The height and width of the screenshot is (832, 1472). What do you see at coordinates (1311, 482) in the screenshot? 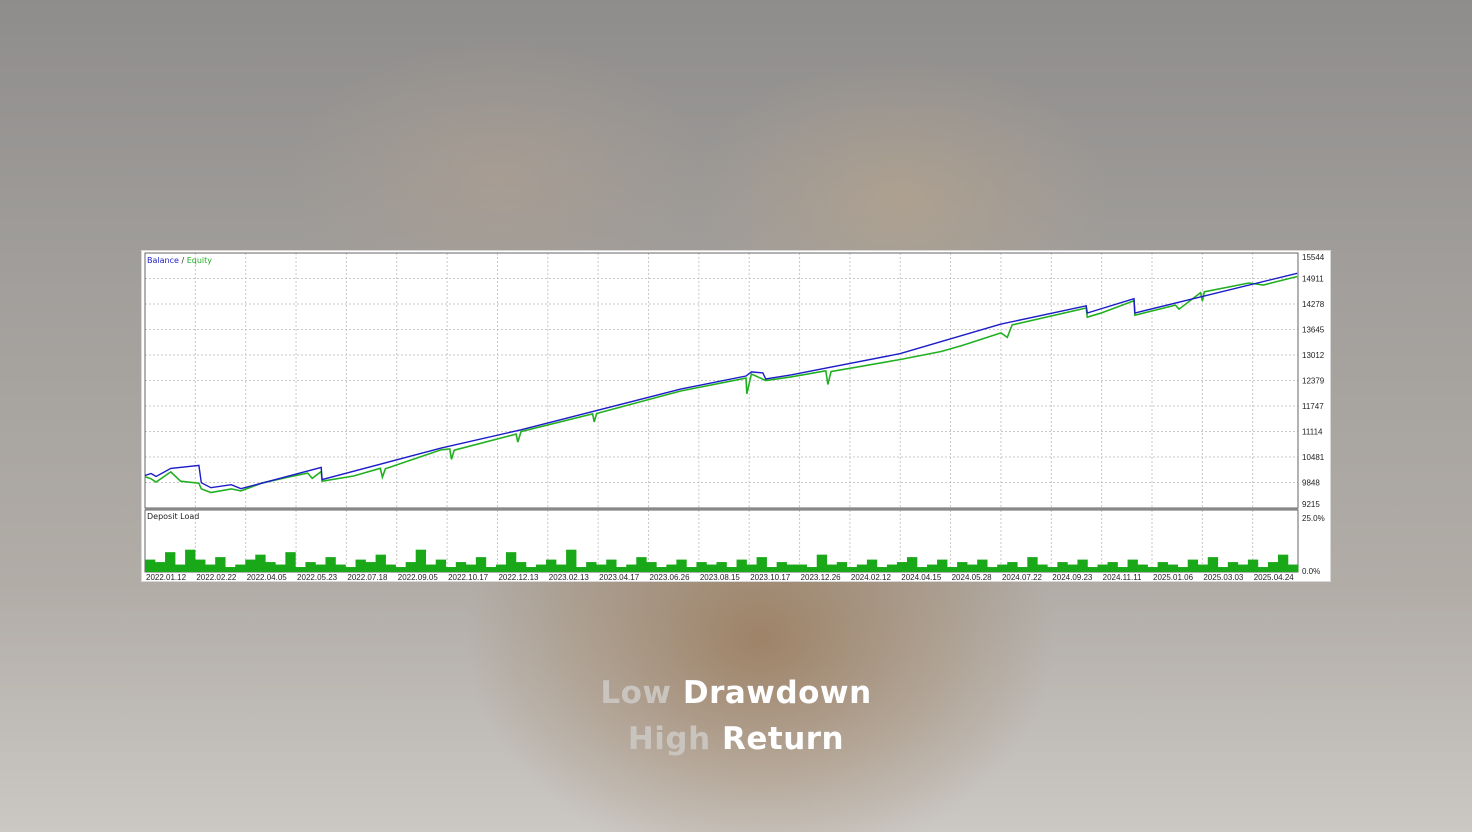
I see `y-tick-label: 9848` at bounding box center [1311, 482].